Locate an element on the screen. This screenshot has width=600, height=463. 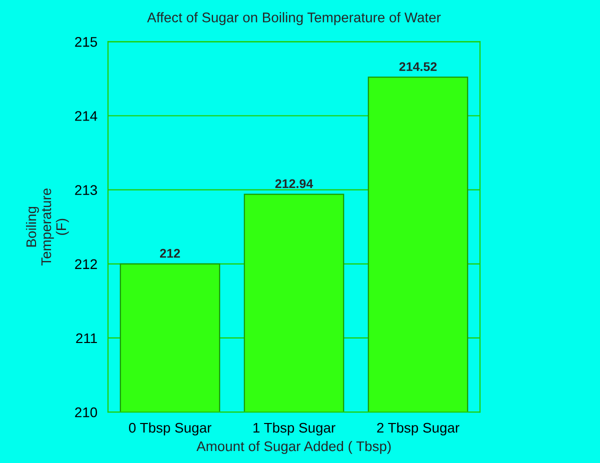
data-label: 214.52 is located at coordinates (418, 67).